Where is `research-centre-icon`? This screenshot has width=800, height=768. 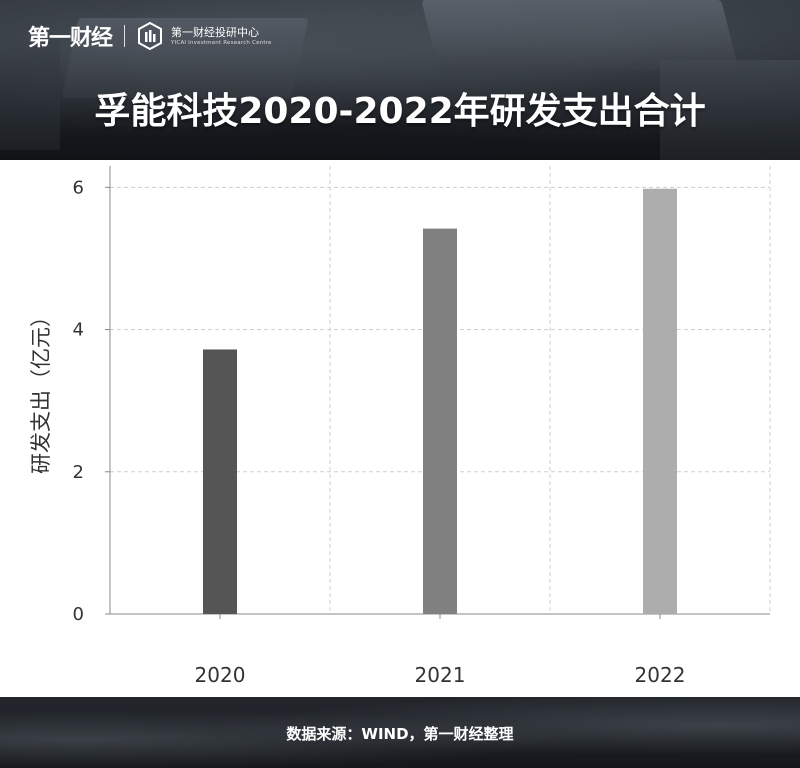 research-centre-icon is located at coordinates (150, 36).